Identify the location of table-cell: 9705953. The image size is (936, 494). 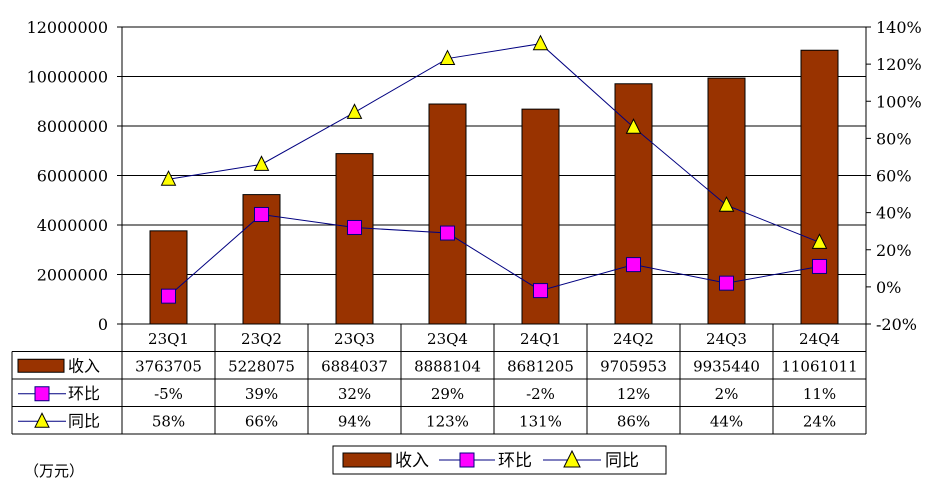
(633, 366).